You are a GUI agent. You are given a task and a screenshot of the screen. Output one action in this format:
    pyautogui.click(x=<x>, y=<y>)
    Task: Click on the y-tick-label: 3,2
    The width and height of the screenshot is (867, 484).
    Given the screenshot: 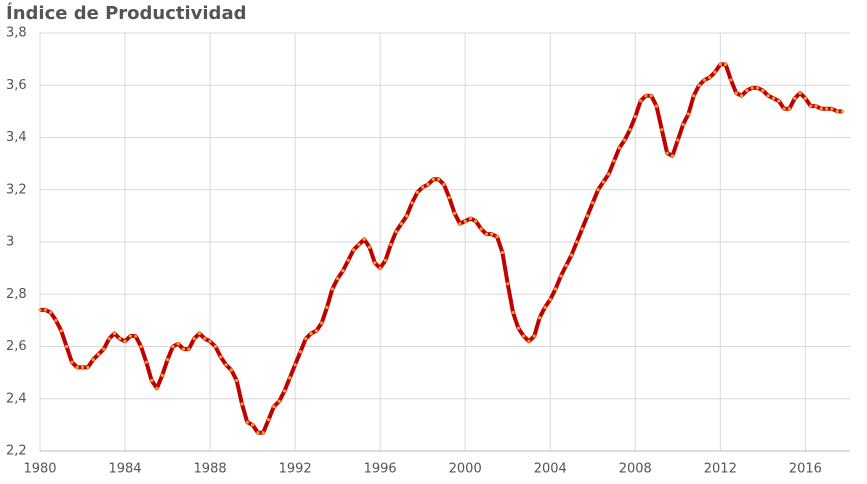 What is the action you would take?
    pyautogui.click(x=16, y=189)
    